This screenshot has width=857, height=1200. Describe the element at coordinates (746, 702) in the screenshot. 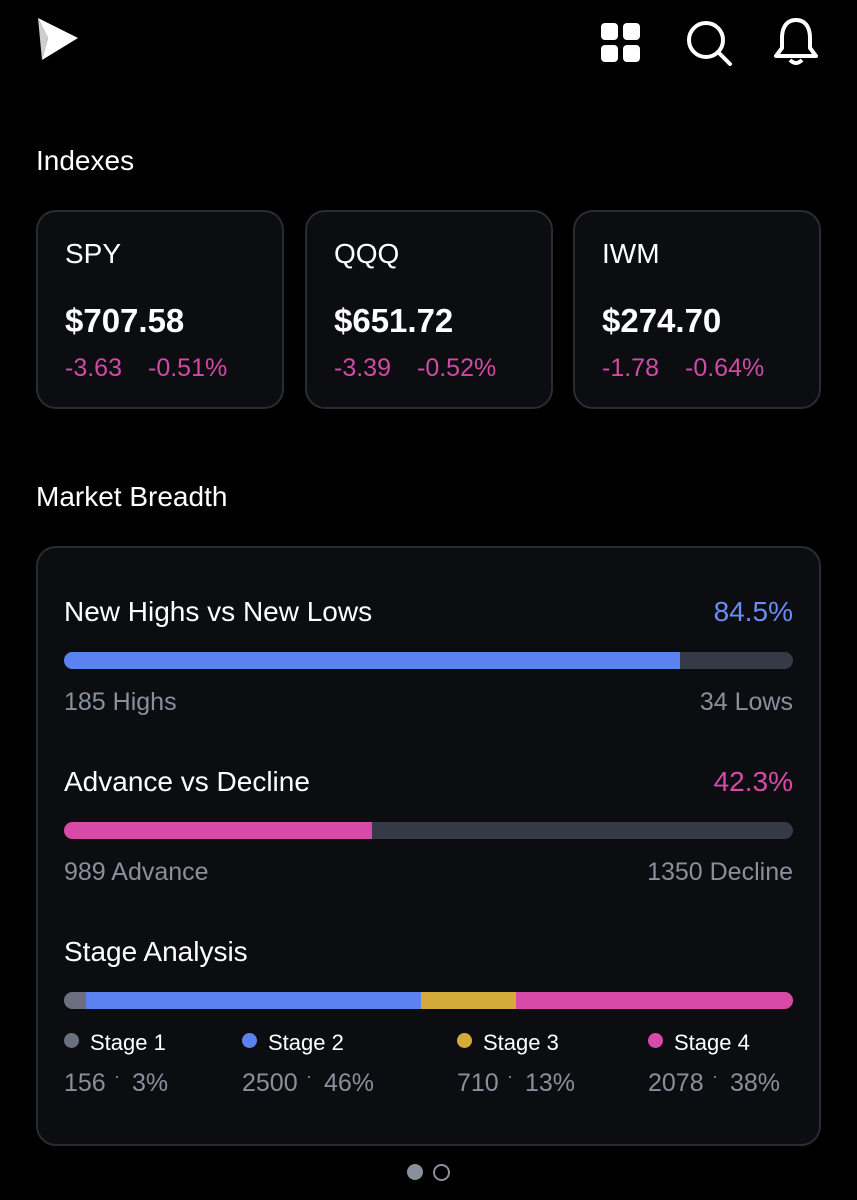

I see `right-count: 34 Lows` at that location.